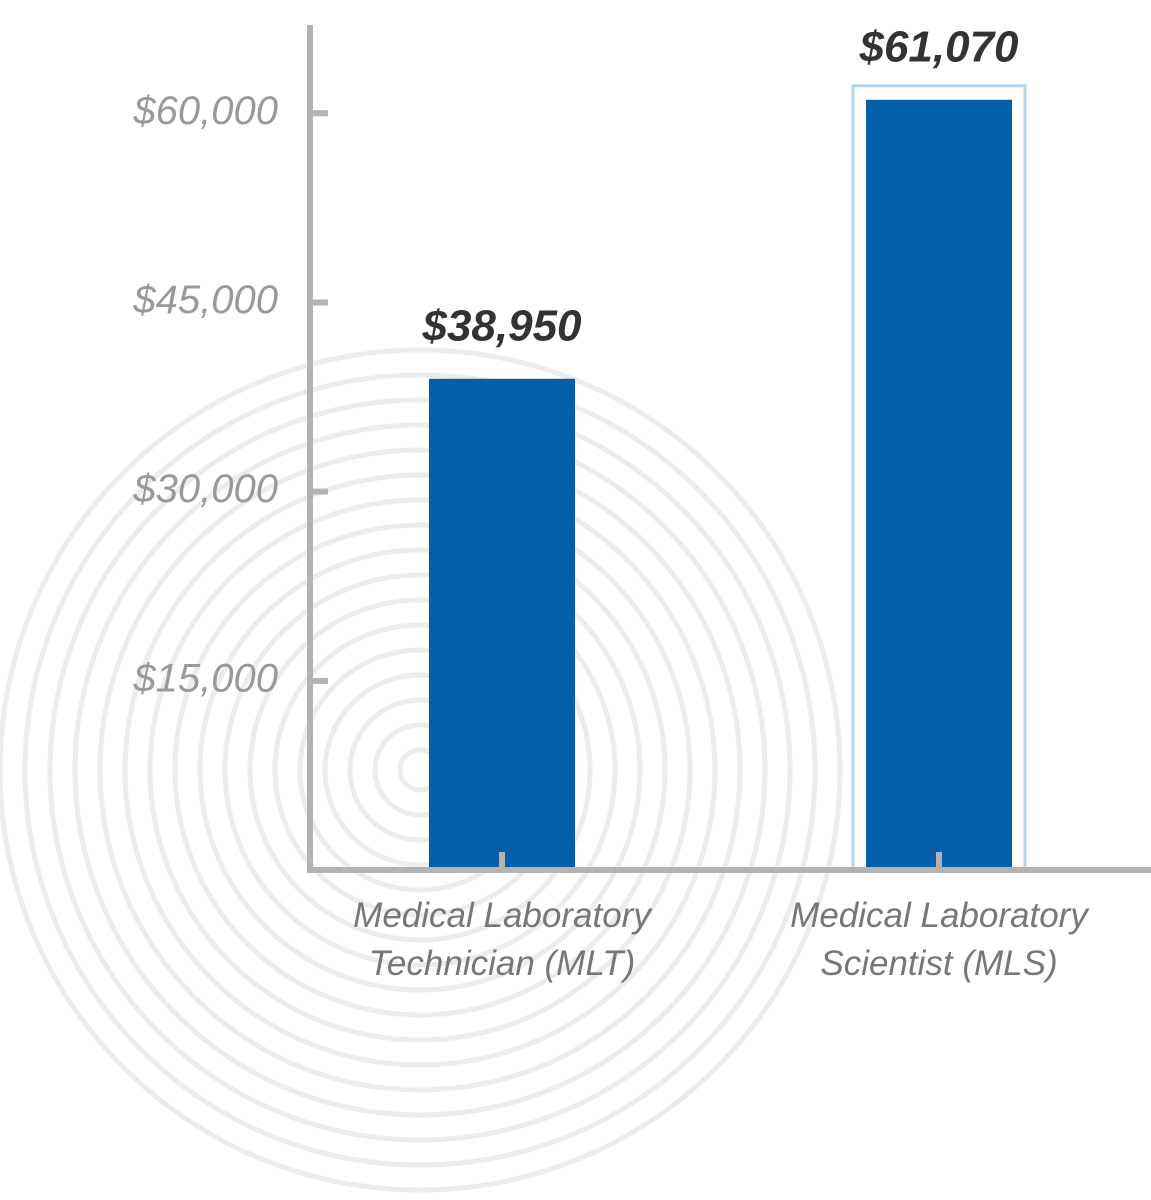 The image size is (1151, 1200). What do you see at coordinates (205, 489) in the screenshot?
I see `y-tick-label: $30,000` at bounding box center [205, 489].